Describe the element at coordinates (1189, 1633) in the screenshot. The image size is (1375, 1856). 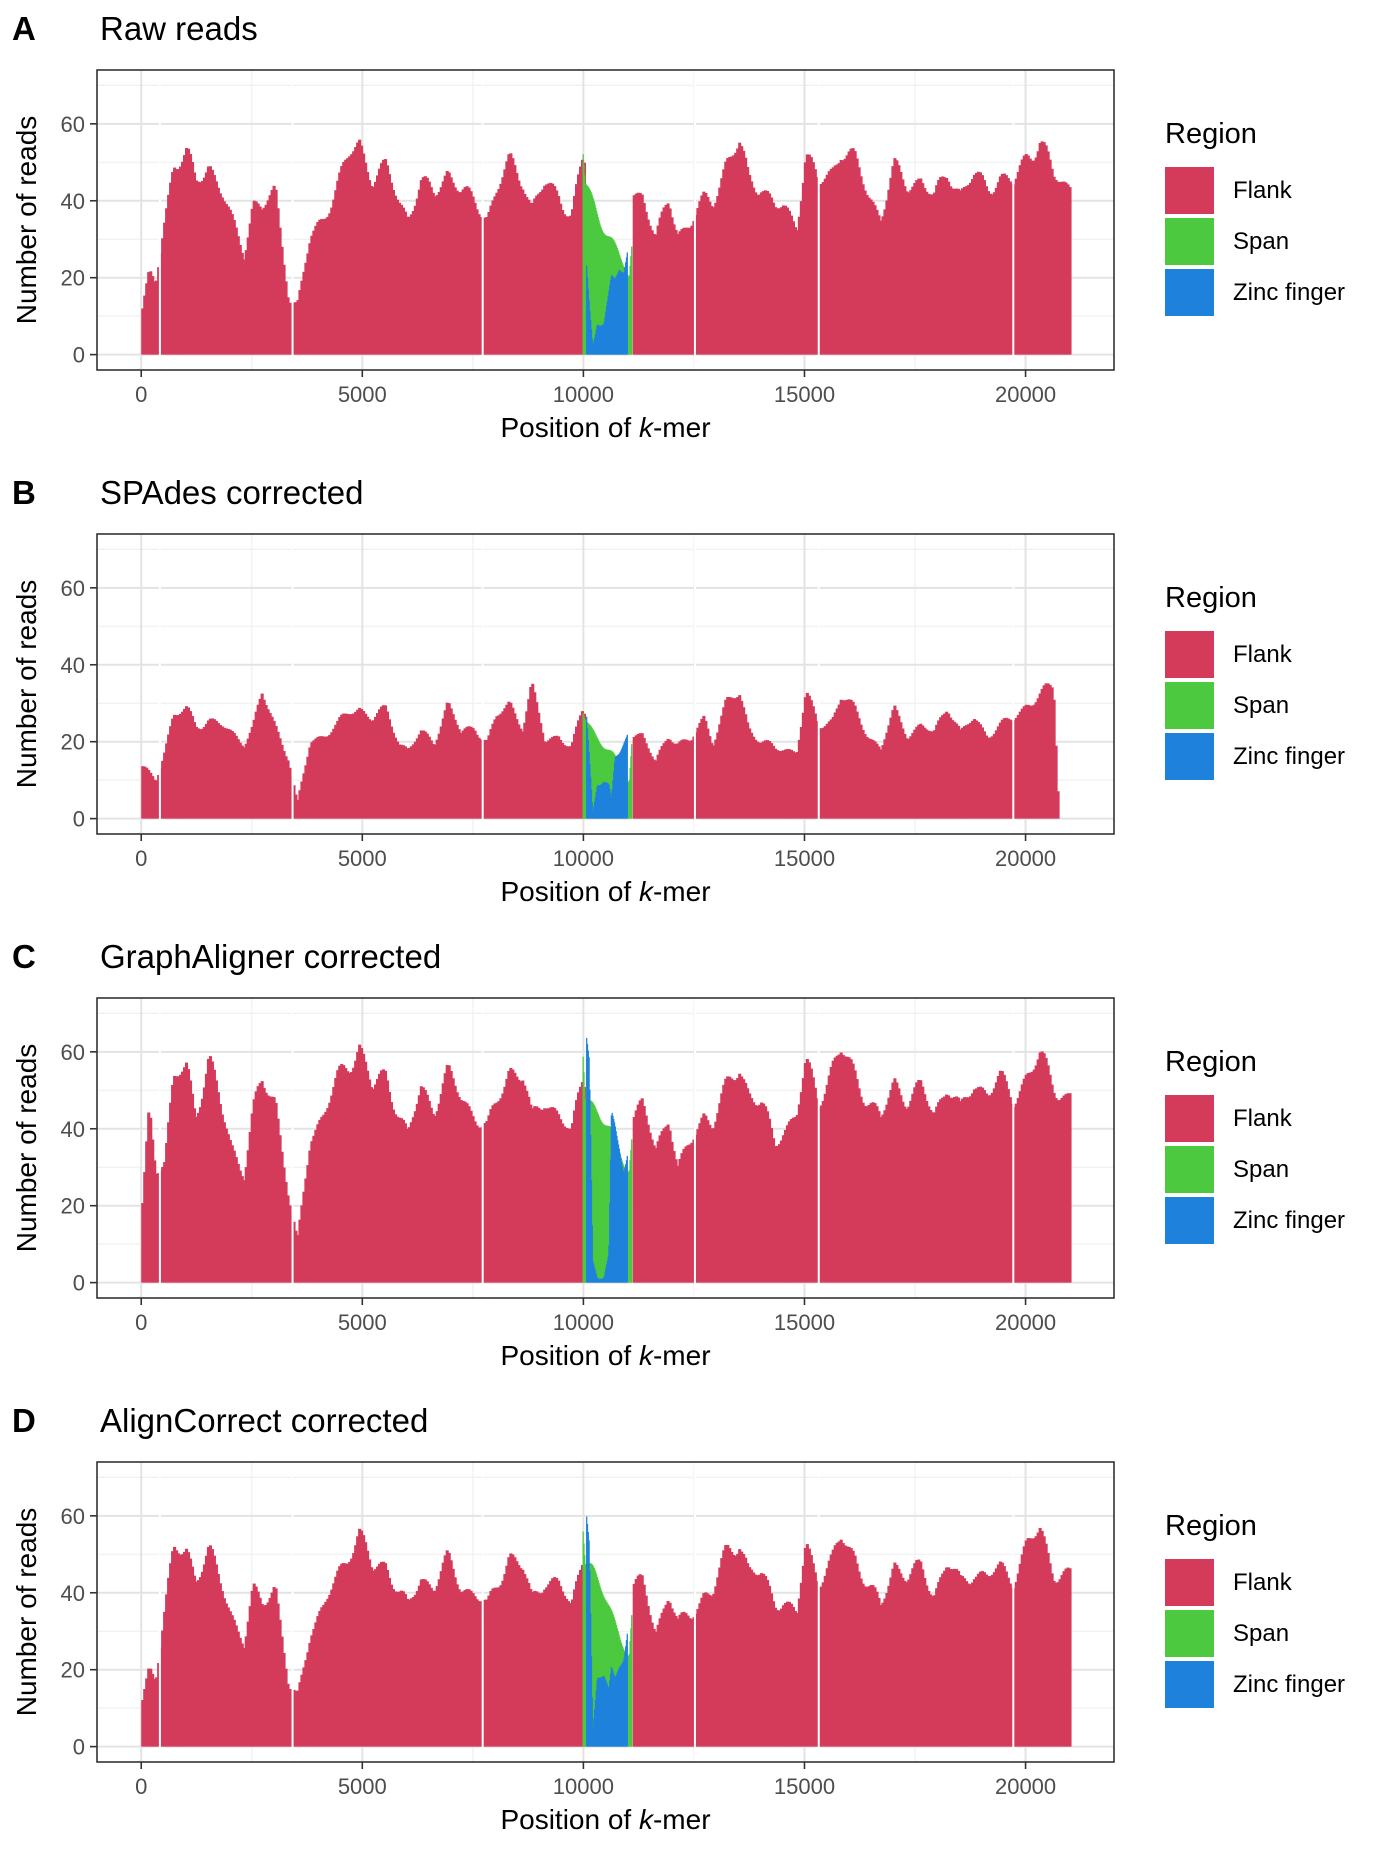
I see `legend-swatch` at that location.